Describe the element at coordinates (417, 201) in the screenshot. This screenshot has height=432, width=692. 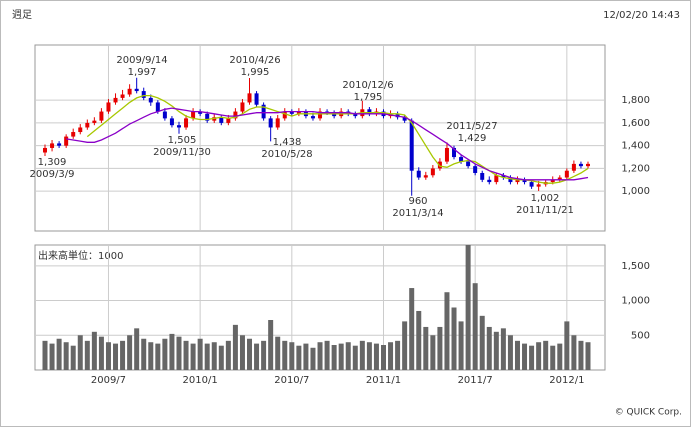
I see `annotation: 960` at that location.